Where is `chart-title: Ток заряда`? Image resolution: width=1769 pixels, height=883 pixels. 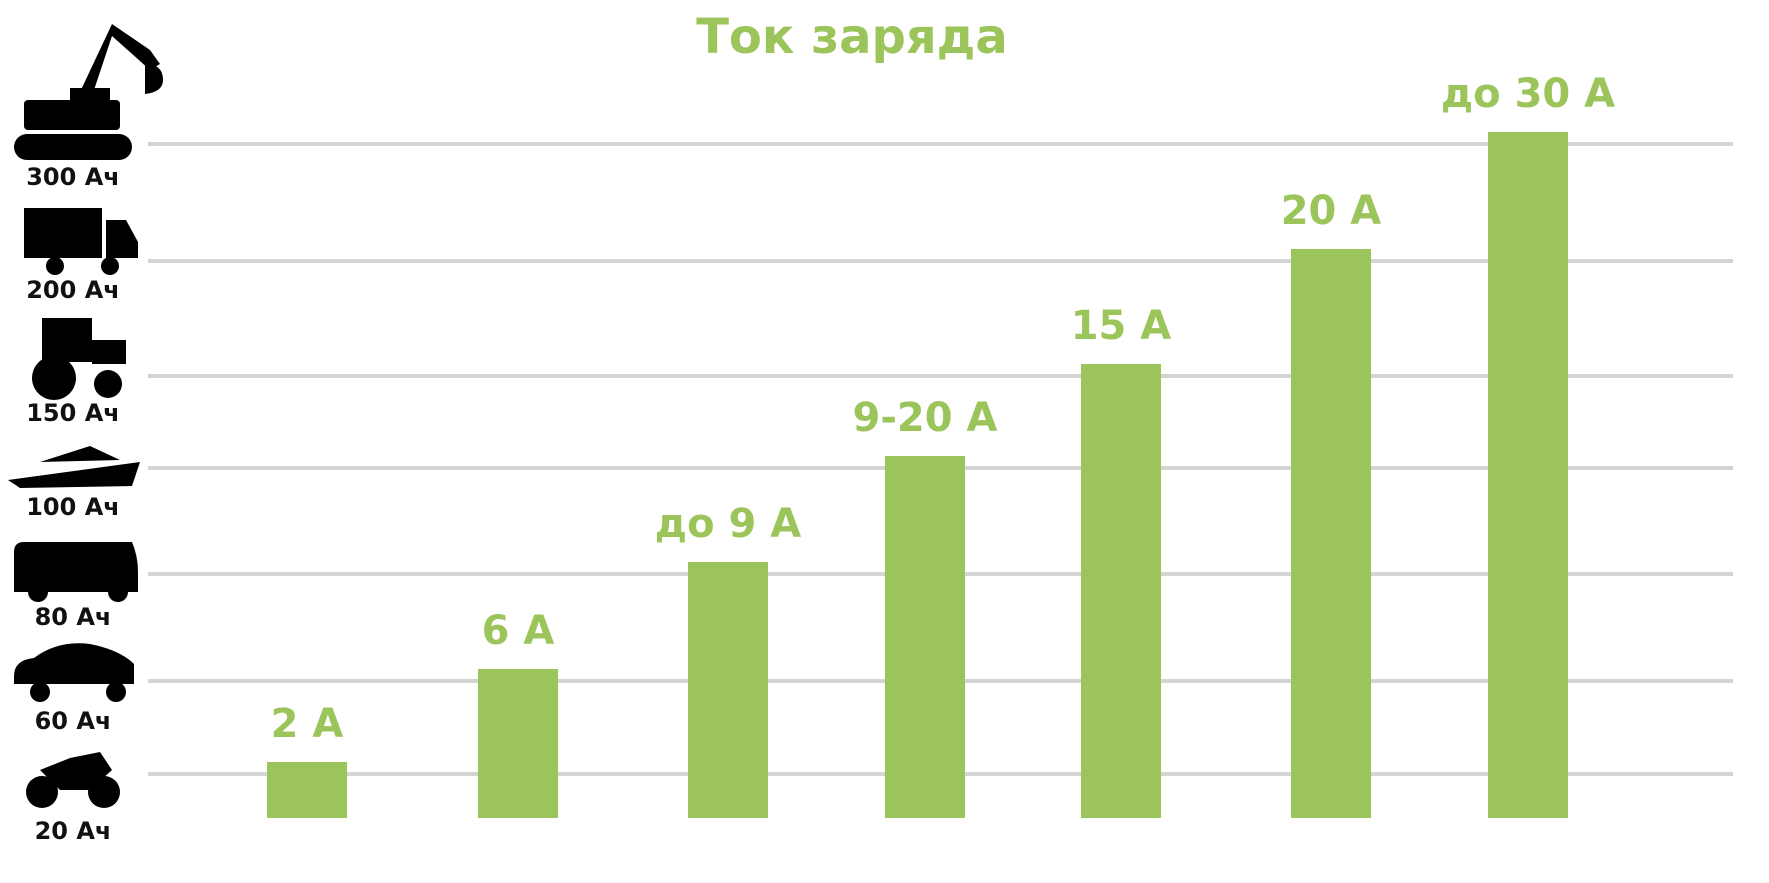 chart-title: Ток заряда is located at coordinates (852, 37).